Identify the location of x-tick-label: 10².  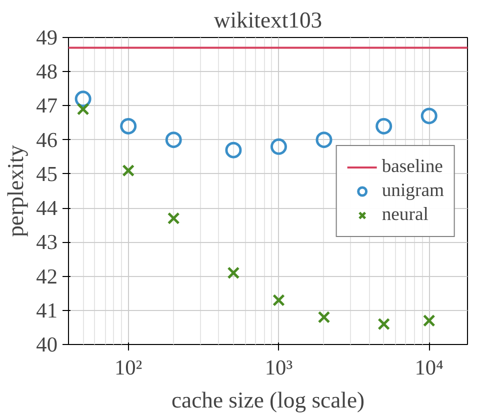
(128, 368).